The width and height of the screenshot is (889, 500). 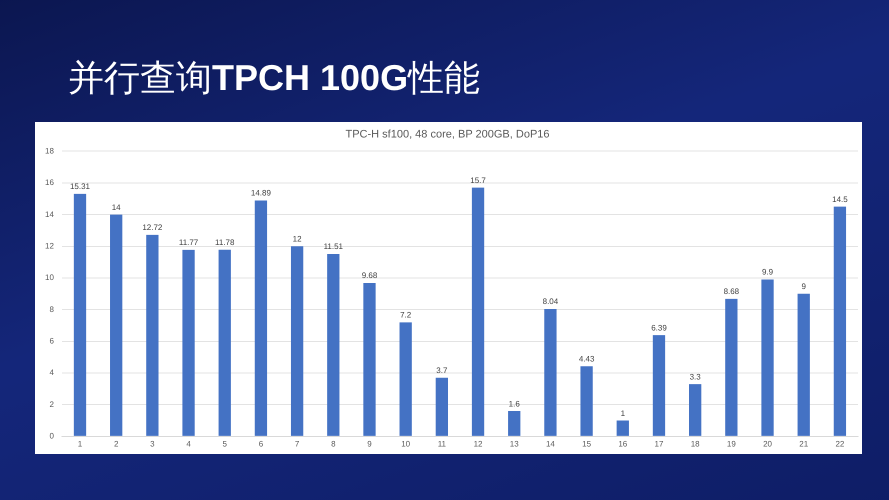 What do you see at coordinates (479, 443) in the screenshot?
I see `x-tick-label: 12` at bounding box center [479, 443].